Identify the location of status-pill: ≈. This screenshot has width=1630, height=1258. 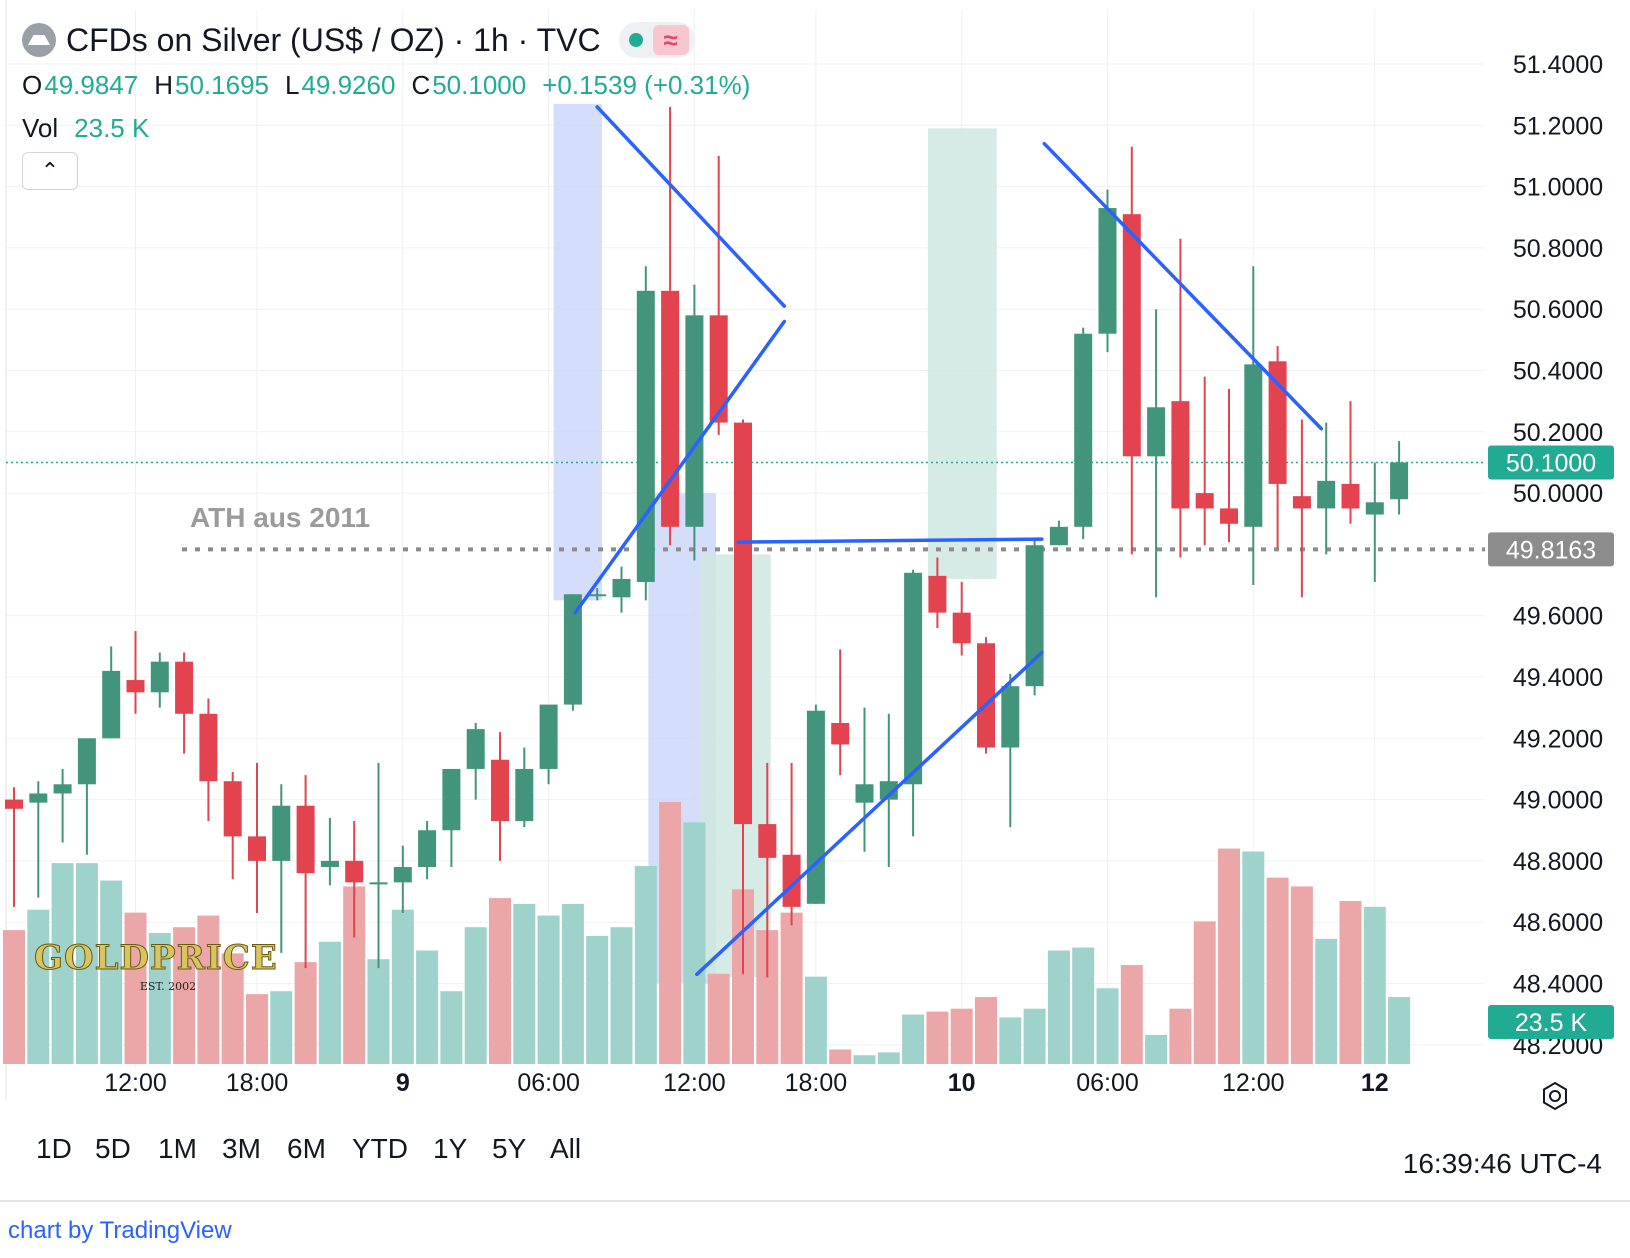
(656, 40).